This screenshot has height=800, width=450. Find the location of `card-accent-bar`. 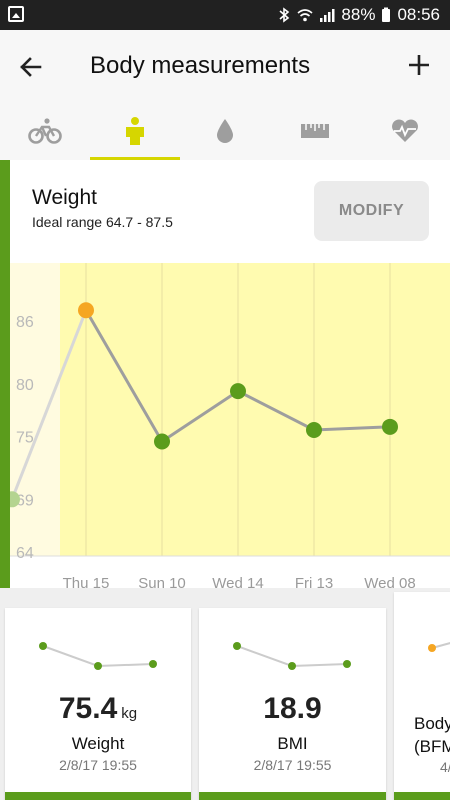

card-accent-bar is located at coordinates (5, 374).